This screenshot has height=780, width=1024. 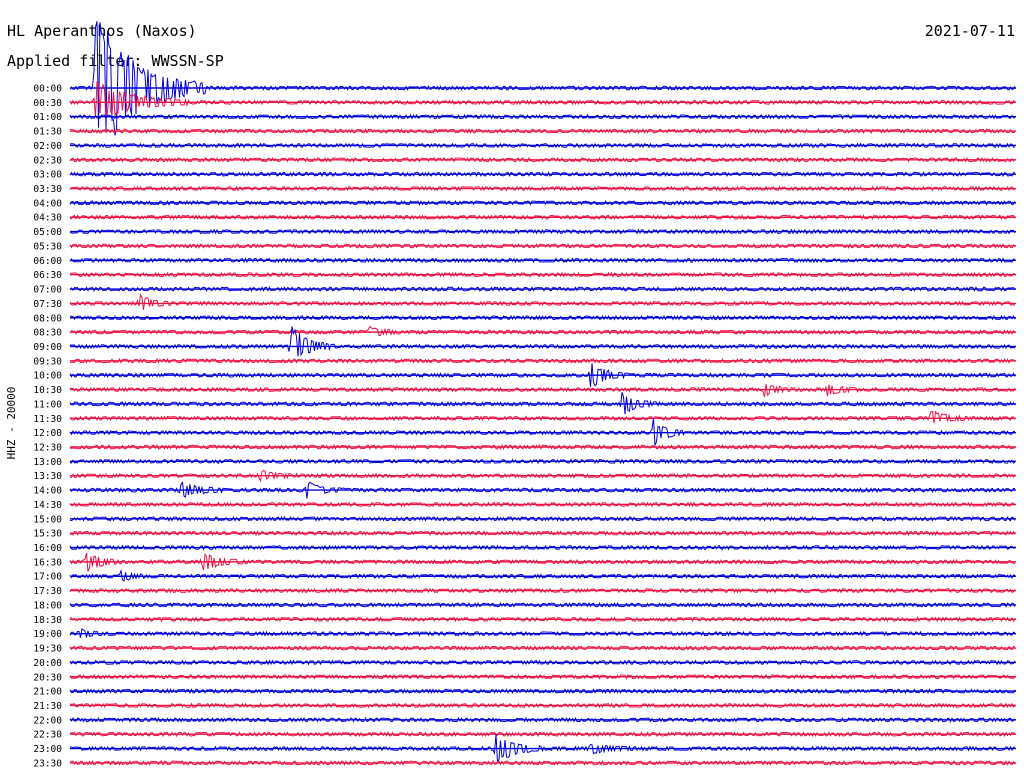 I want to click on row-time-label: 13:30, so click(x=47, y=476).